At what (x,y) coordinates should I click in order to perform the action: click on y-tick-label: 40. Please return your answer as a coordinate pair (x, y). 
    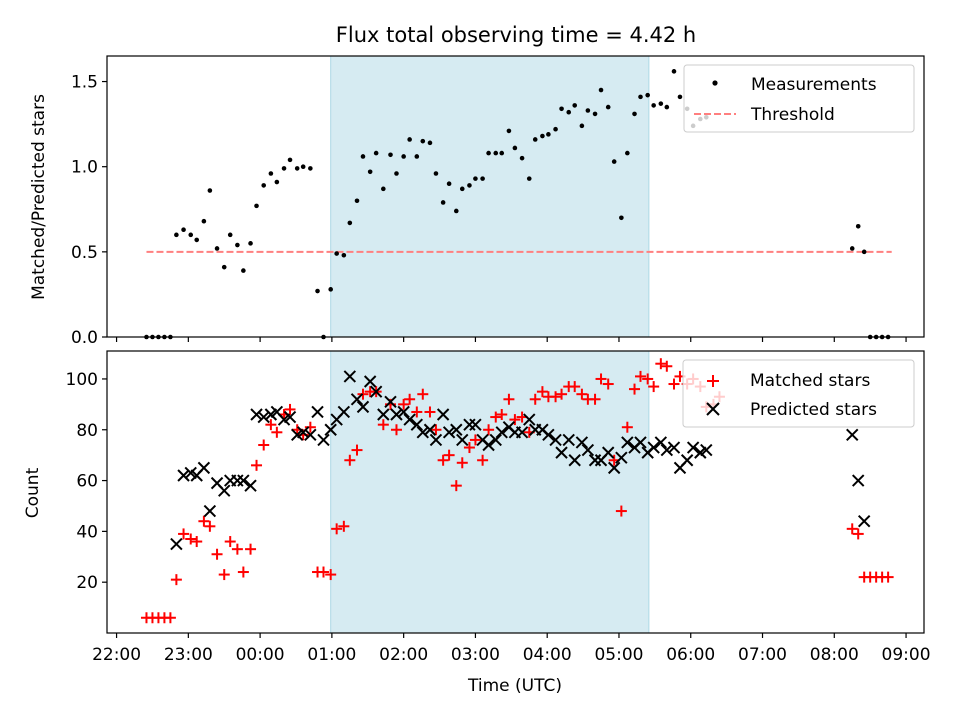
    Looking at the image, I should click on (87, 532).